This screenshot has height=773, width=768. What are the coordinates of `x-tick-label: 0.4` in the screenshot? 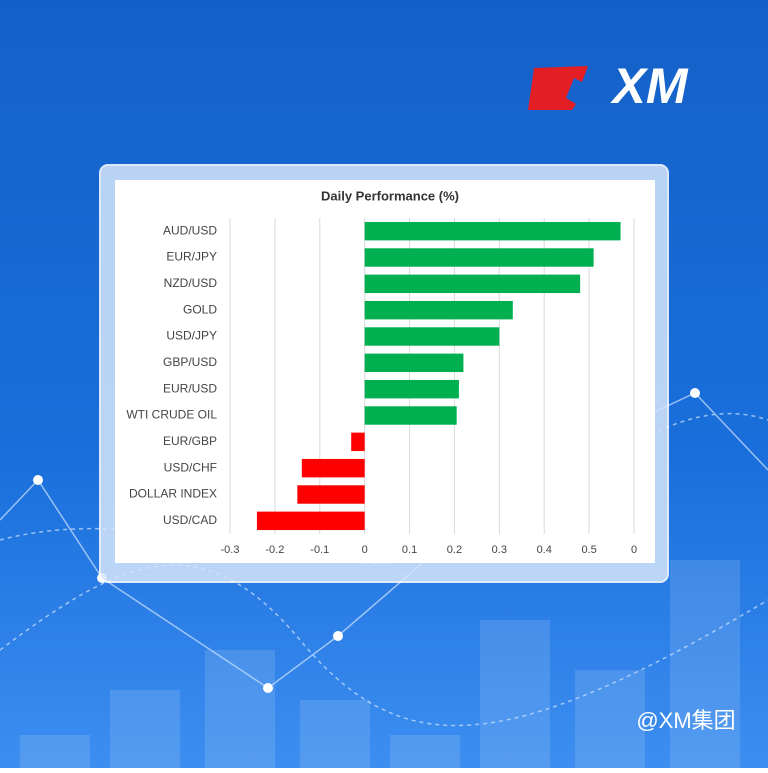 It's located at (544, 550).